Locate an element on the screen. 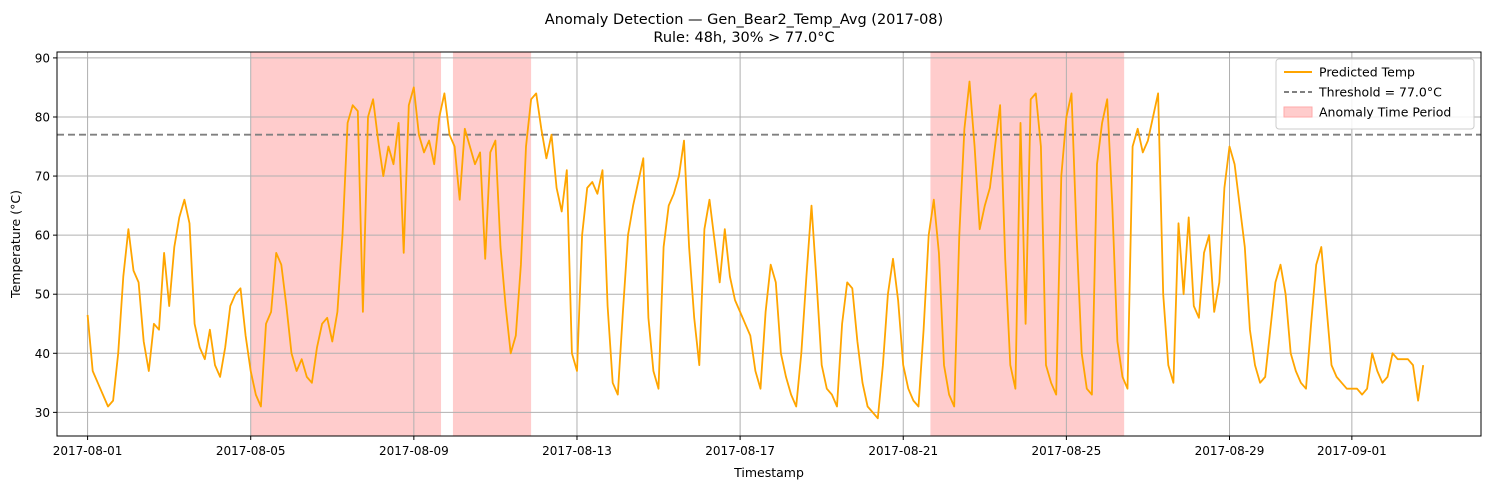 The width and height of the screenshot is (1489, 489). y-tick-label: 50 is located at coordinates (42, 295).